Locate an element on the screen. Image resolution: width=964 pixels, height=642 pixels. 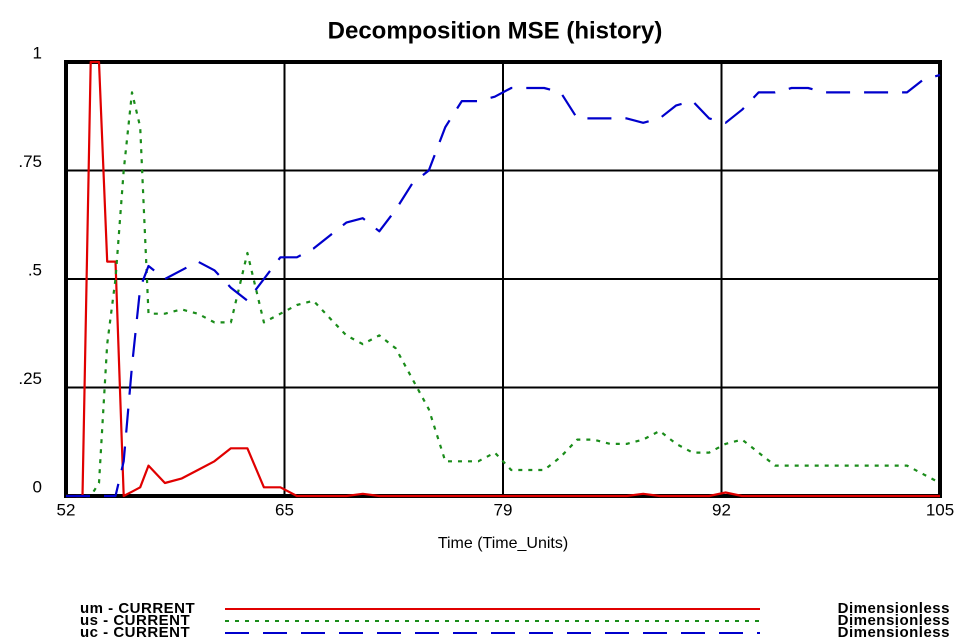
legend-label: uc - CURRENT is located at coordinates (135, 632).